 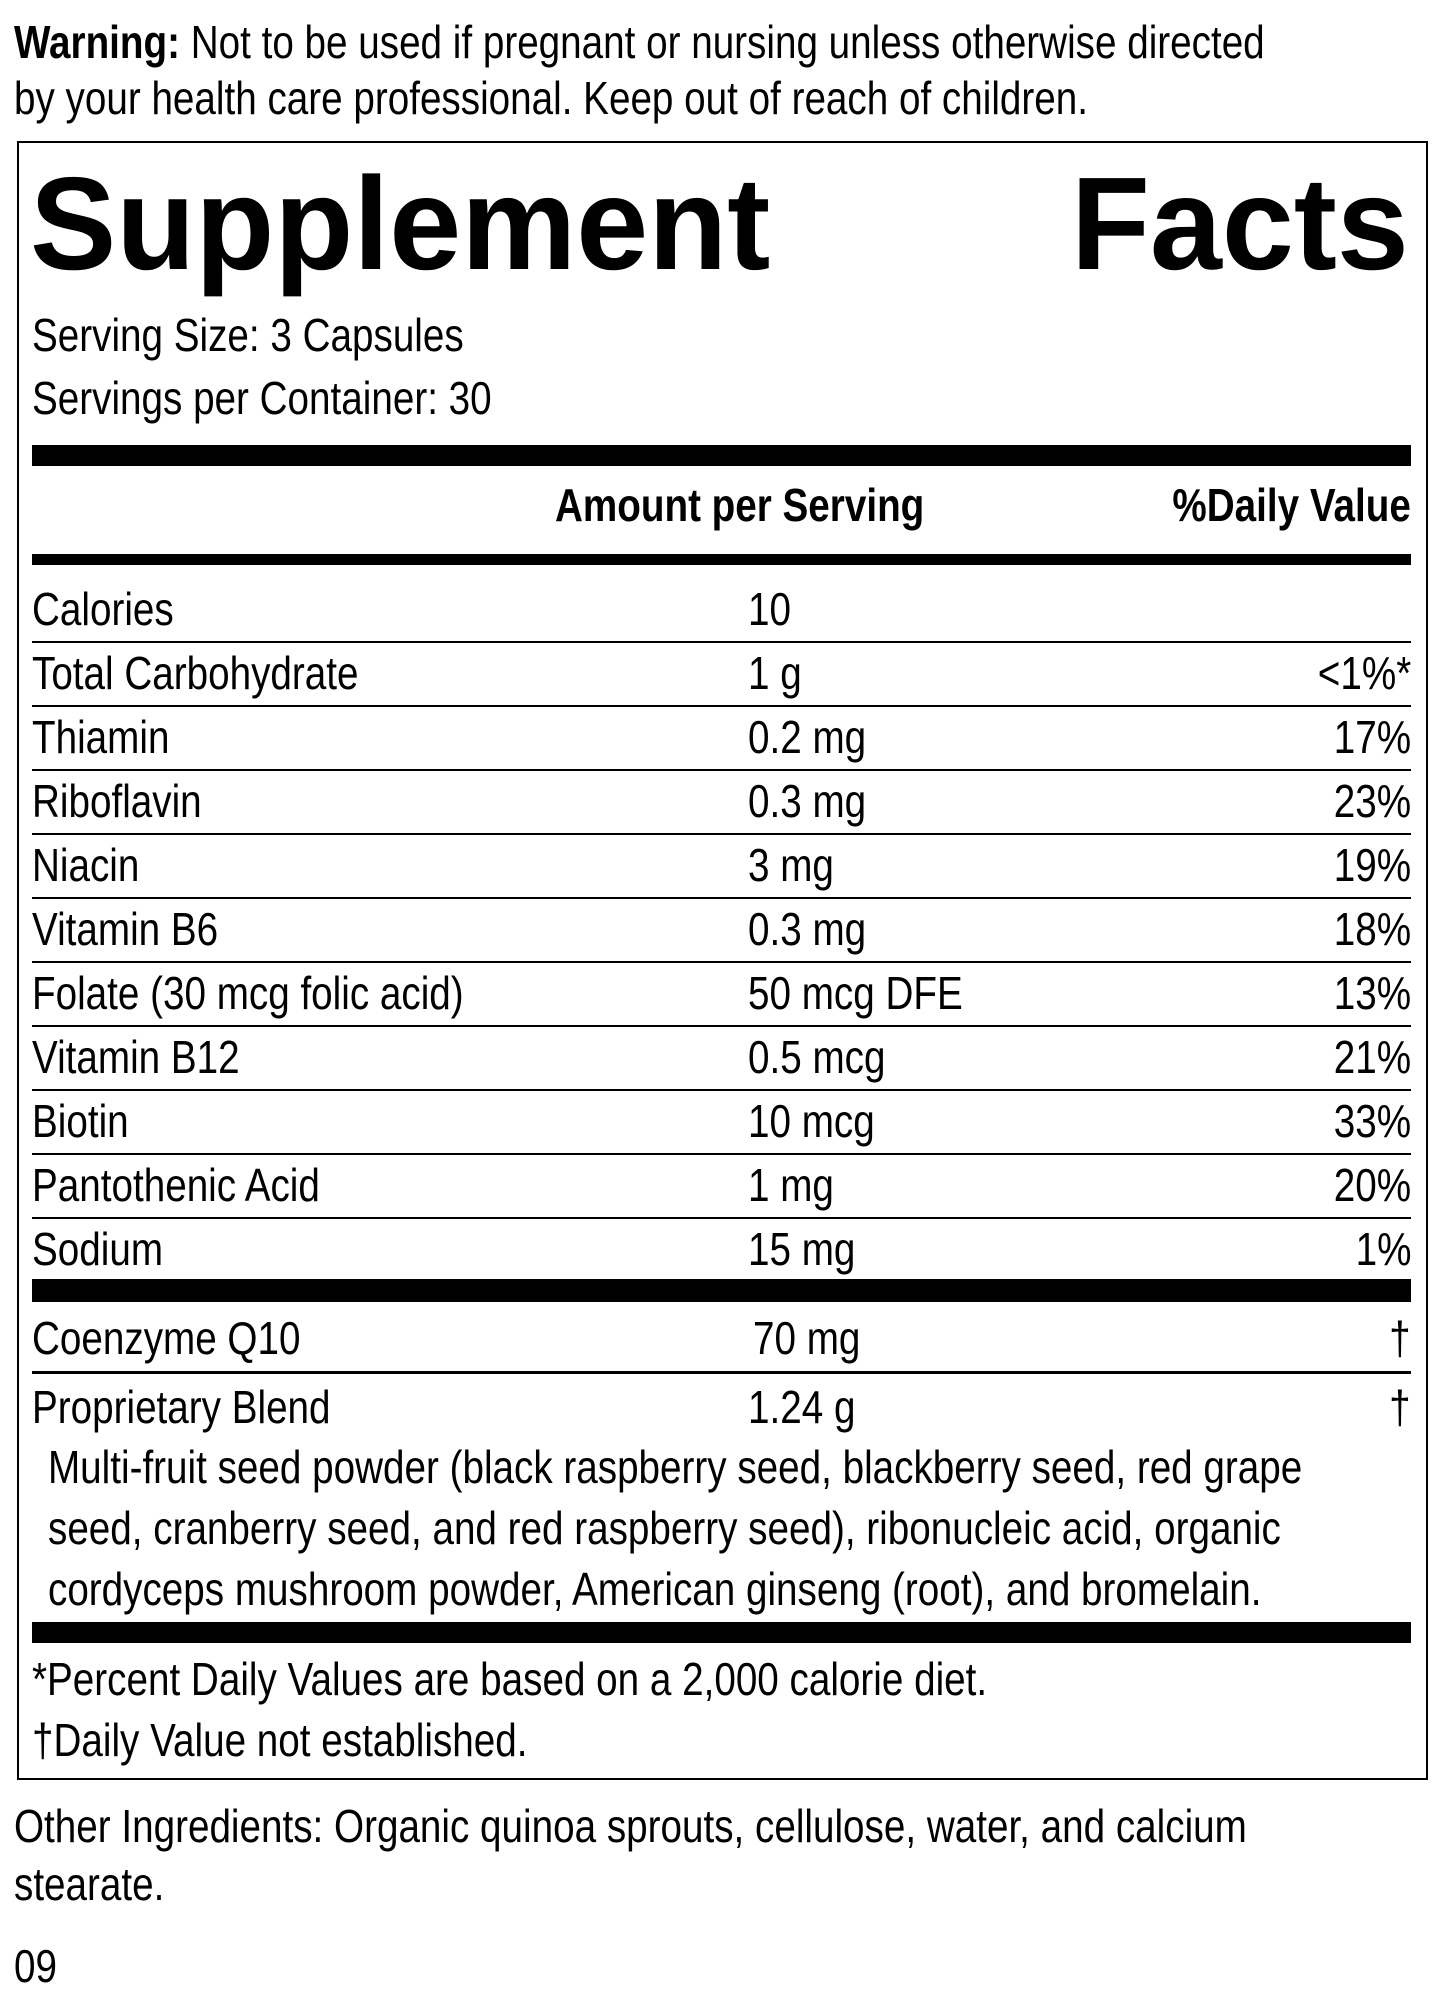 What do you see at coordinates (125, 929) in the screenshot?
I see `nutrient-name: Vitamin B6` at bounding box center [125, 929].